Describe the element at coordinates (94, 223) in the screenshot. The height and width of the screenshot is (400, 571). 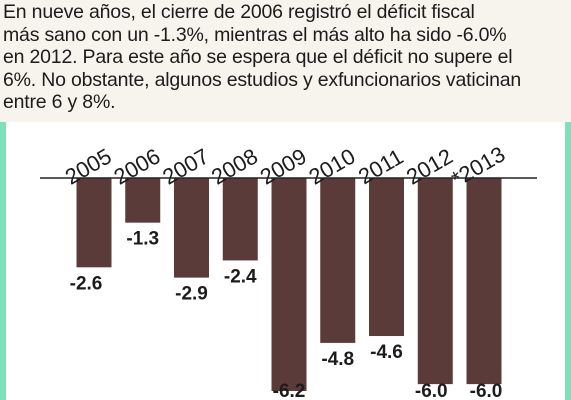
I see `bar-2005` at that location.